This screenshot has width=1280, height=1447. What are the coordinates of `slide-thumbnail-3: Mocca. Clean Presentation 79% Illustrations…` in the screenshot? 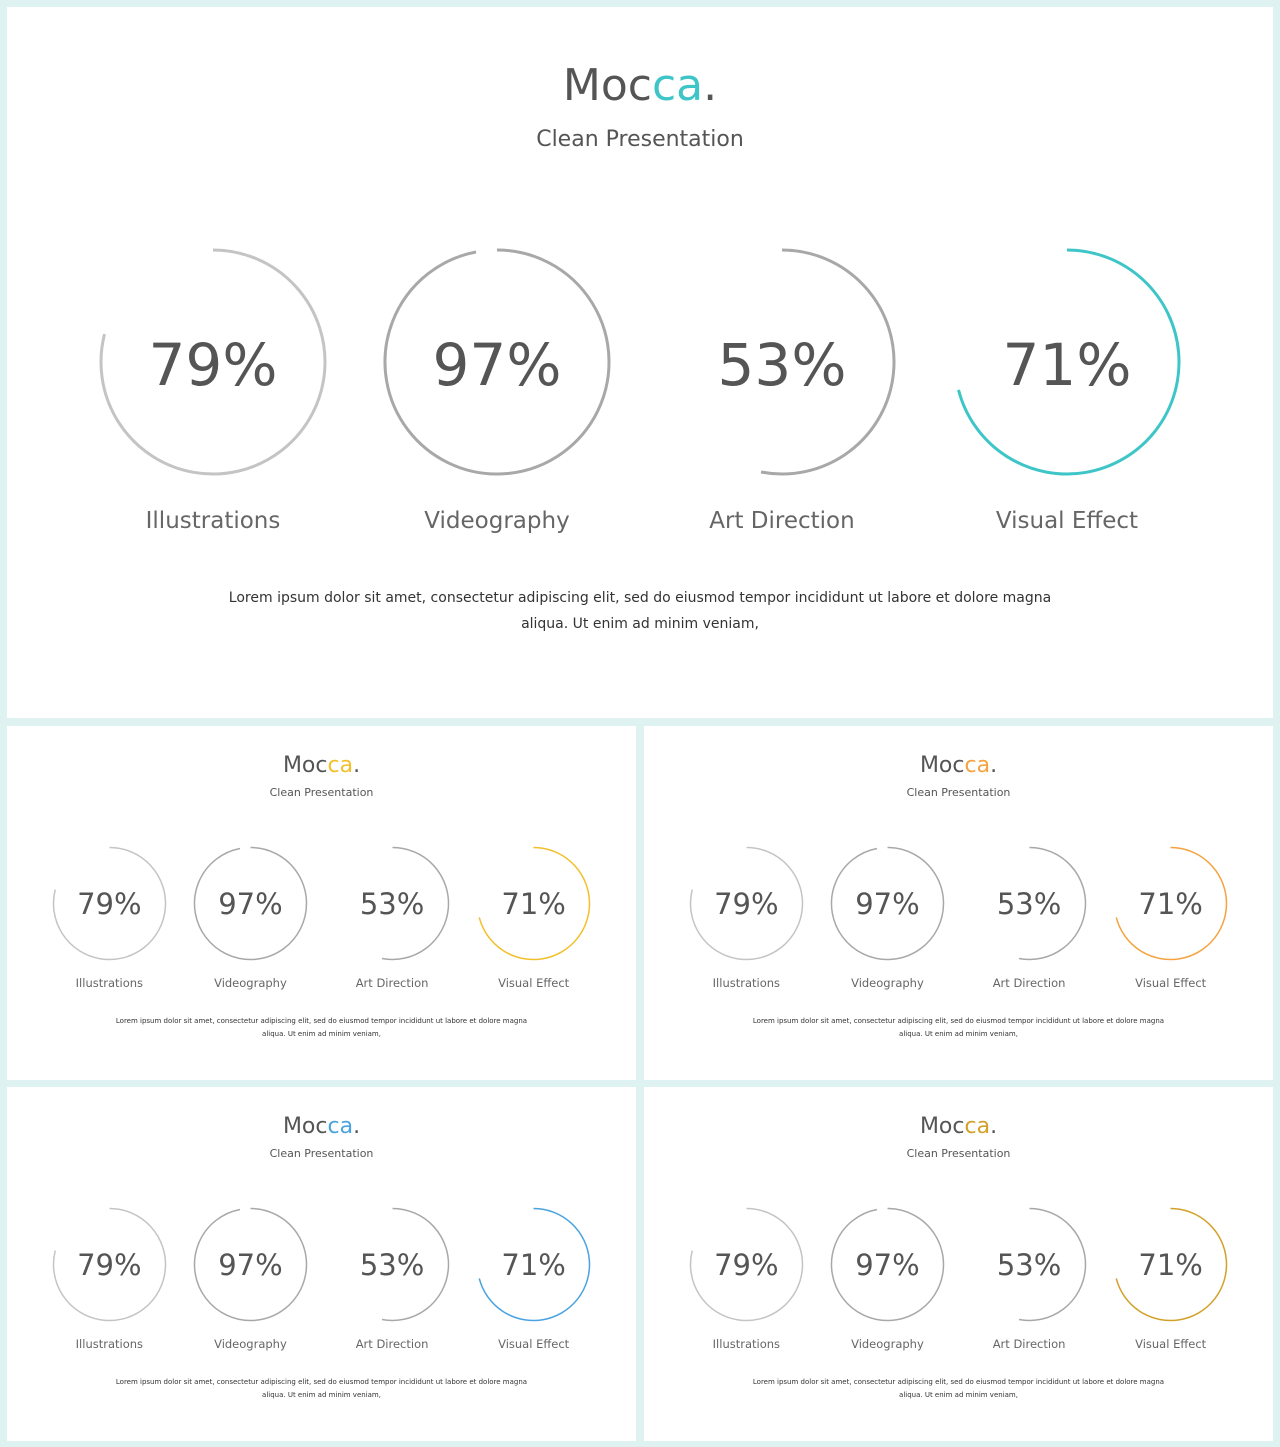 It's located at (321, 1264).